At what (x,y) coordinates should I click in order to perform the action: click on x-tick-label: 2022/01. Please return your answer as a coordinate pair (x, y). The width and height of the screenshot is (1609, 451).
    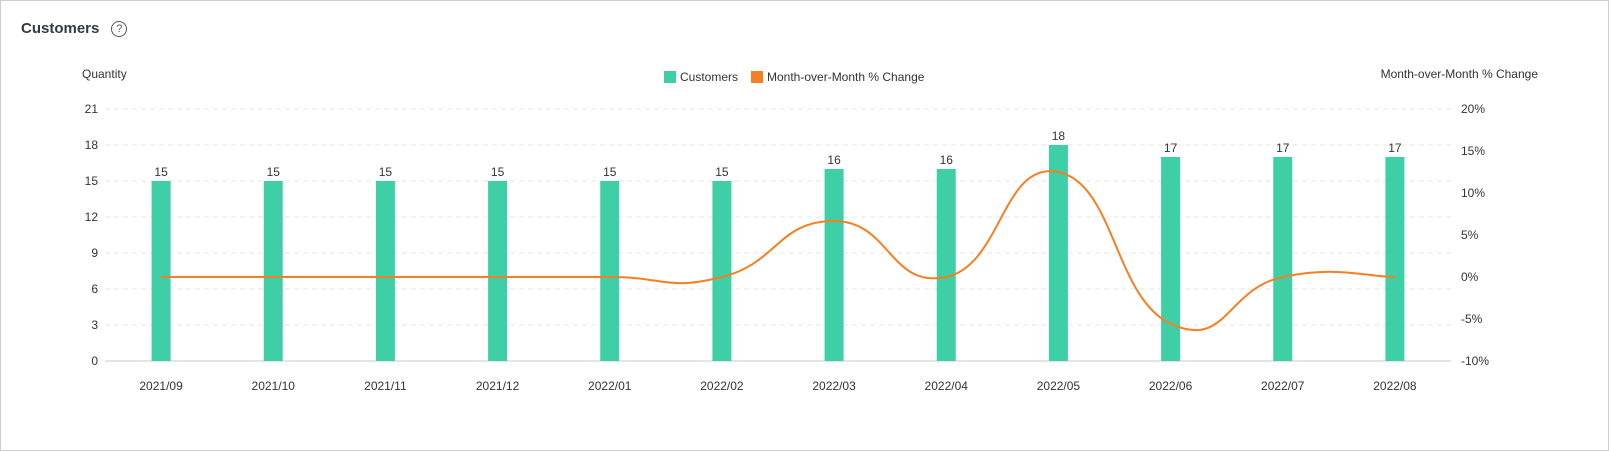
    Looking at the image, I should click on (610, 386).